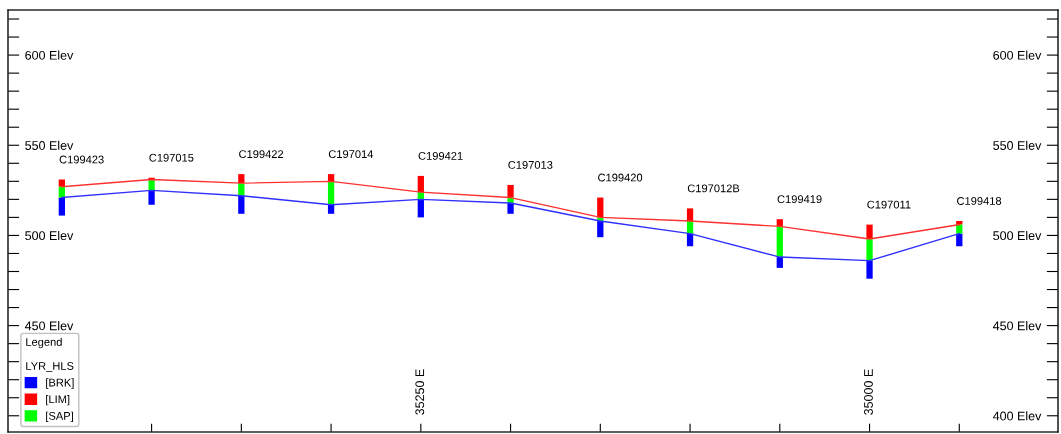 This screenshot has width=1061, height=434. I want to click on y-tick-label: 450 Elev, so click(49, 326).